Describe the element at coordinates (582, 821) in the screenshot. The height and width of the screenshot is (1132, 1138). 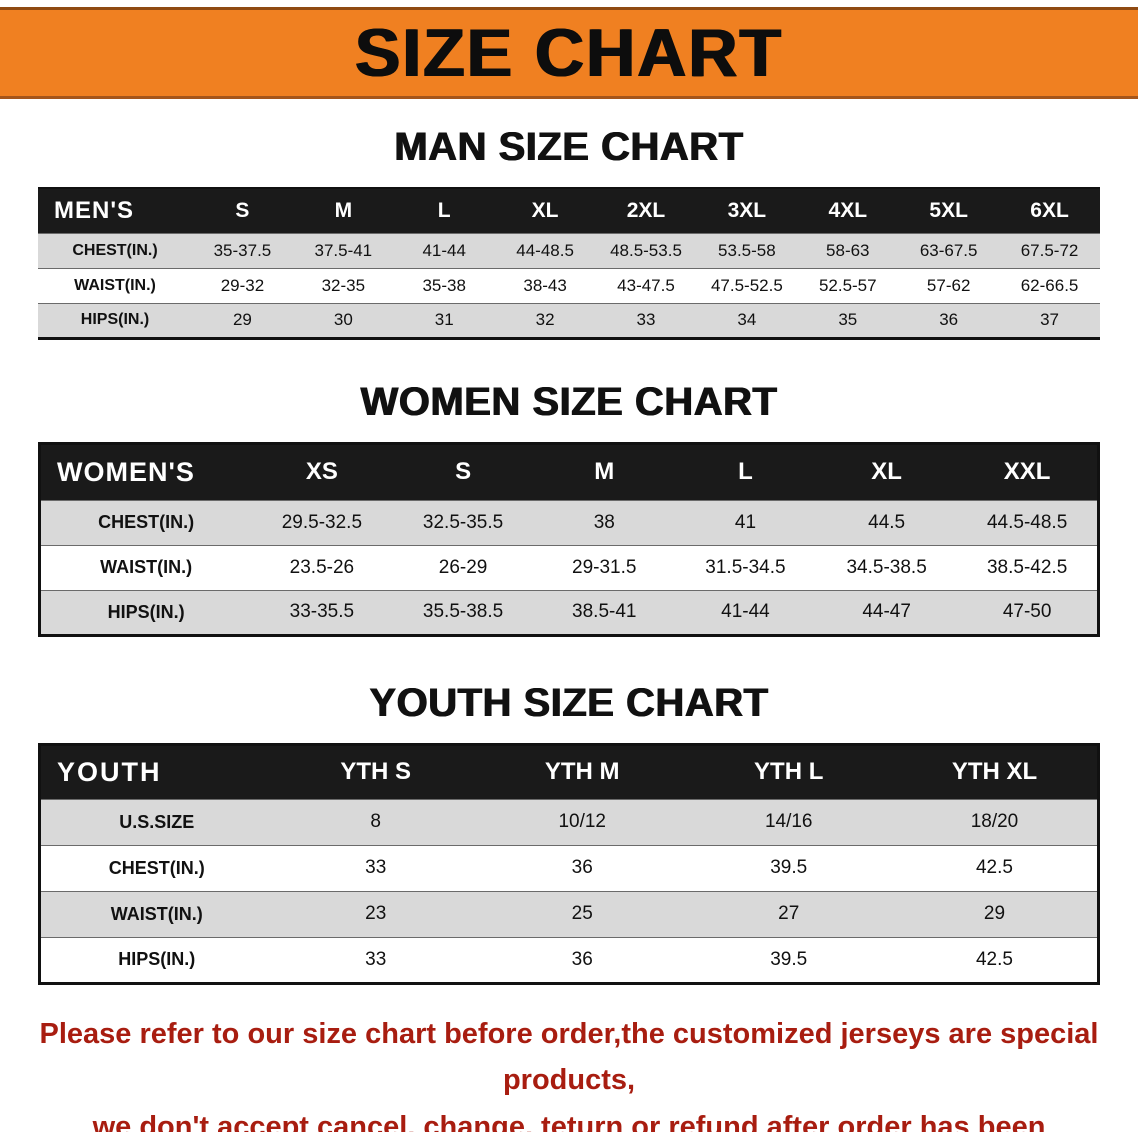
I see `table-cell: 10/12` at that location.